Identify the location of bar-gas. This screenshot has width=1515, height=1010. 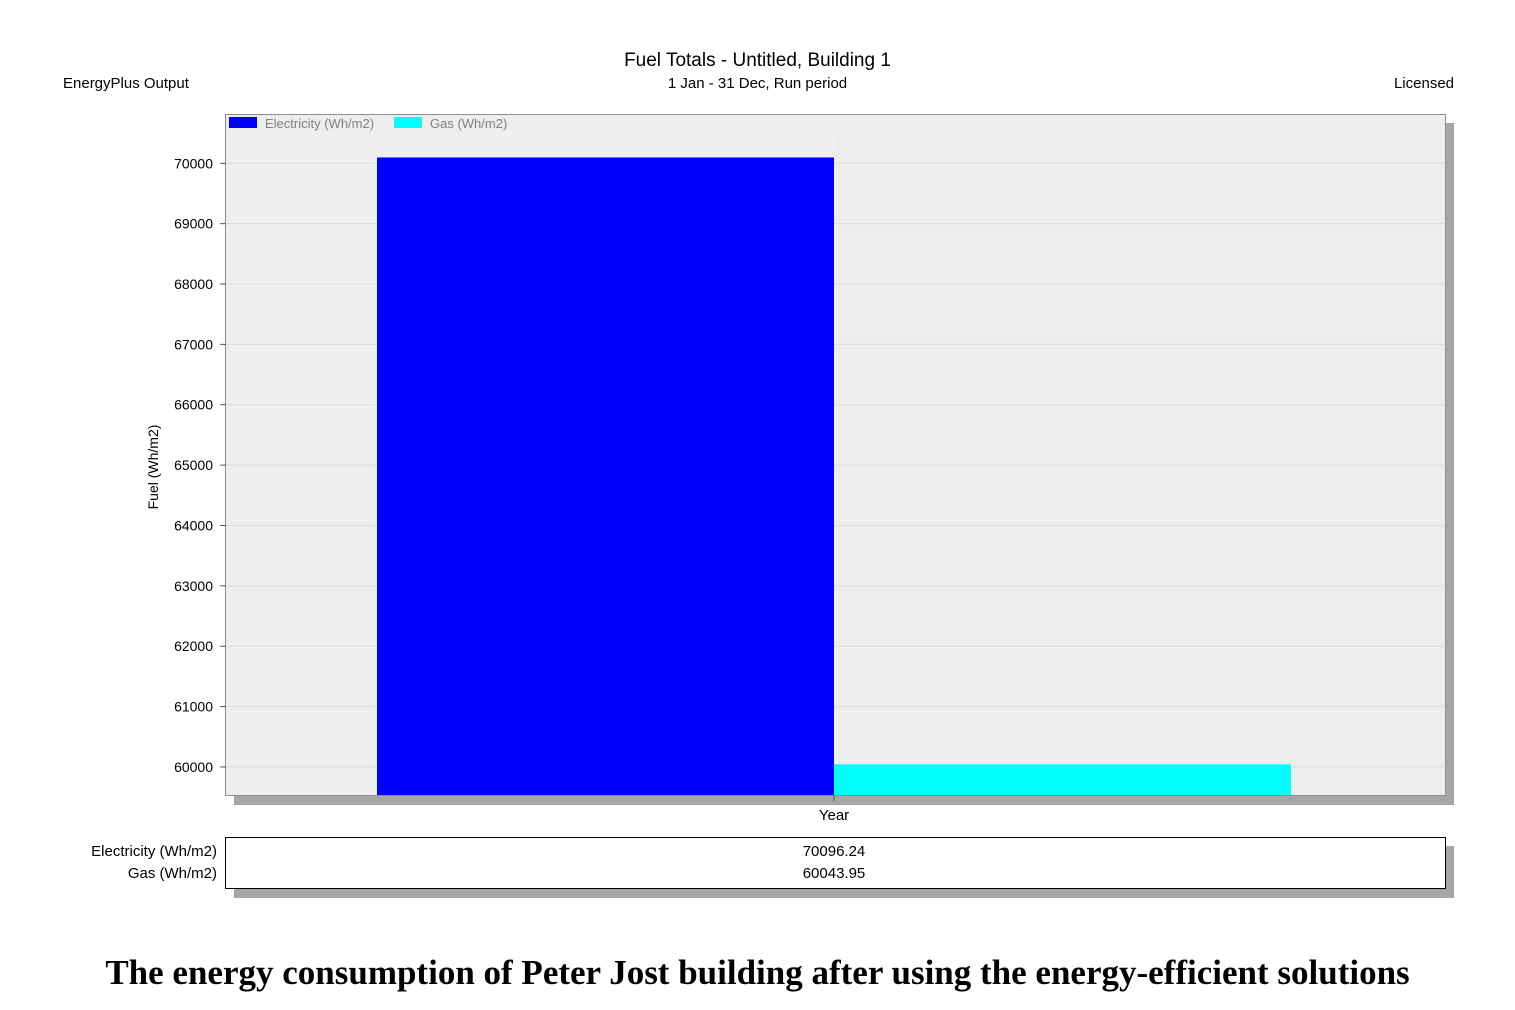
(1062, 779).